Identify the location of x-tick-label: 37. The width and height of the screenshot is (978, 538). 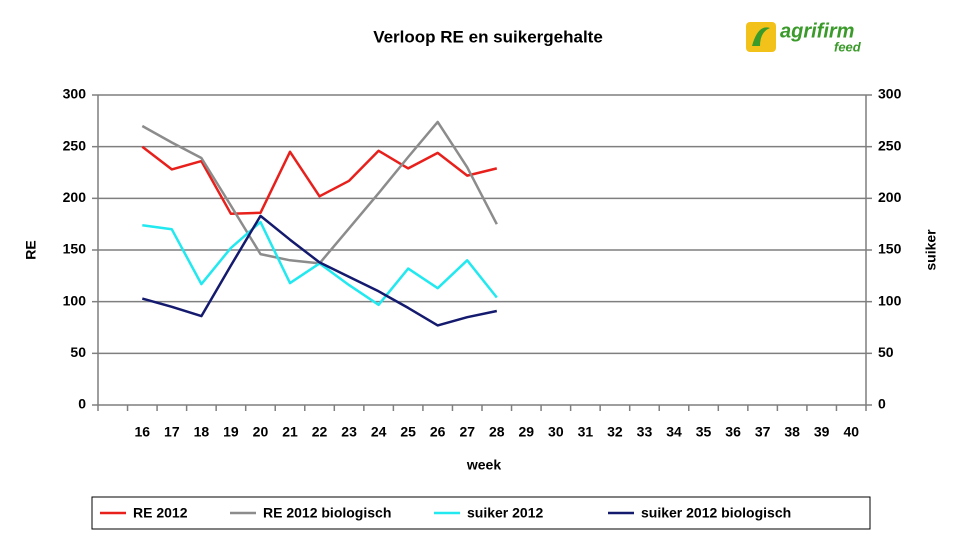
(763, 432).